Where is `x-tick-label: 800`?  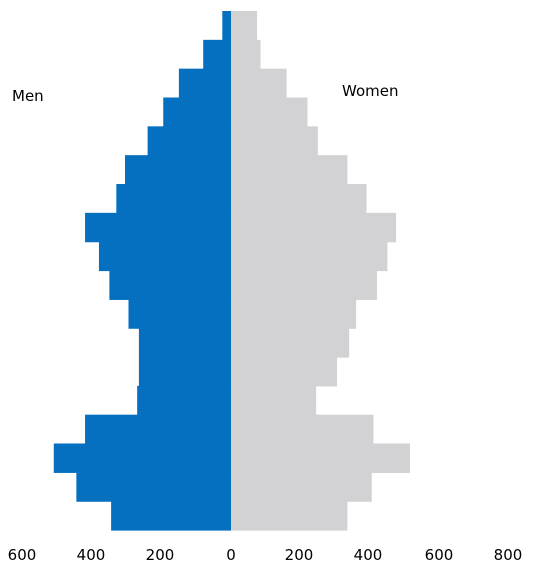
x-tick-label: 800 is located at coordinates (508, 555).